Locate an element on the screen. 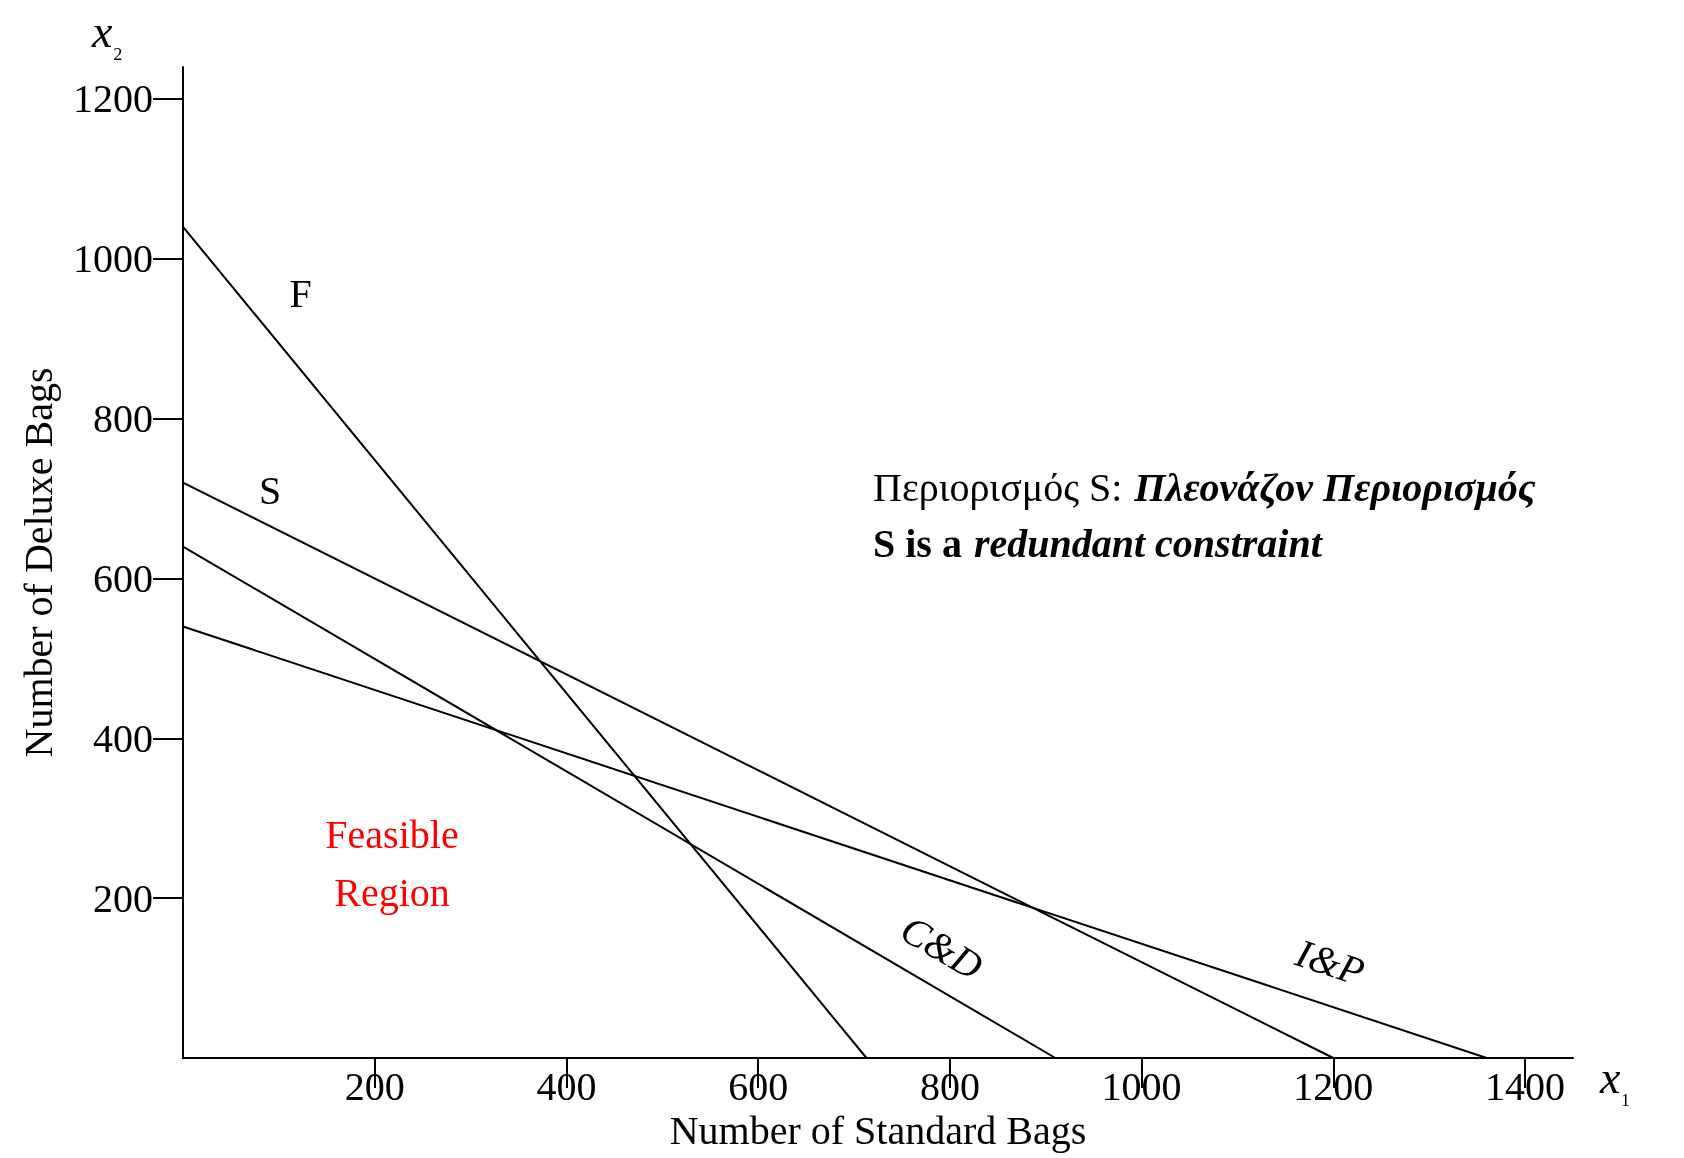 Image resolution: width=1684 pixels, height=1158 pixels. x-tick-label: 1000 is located at coordinates (1141, 1086).